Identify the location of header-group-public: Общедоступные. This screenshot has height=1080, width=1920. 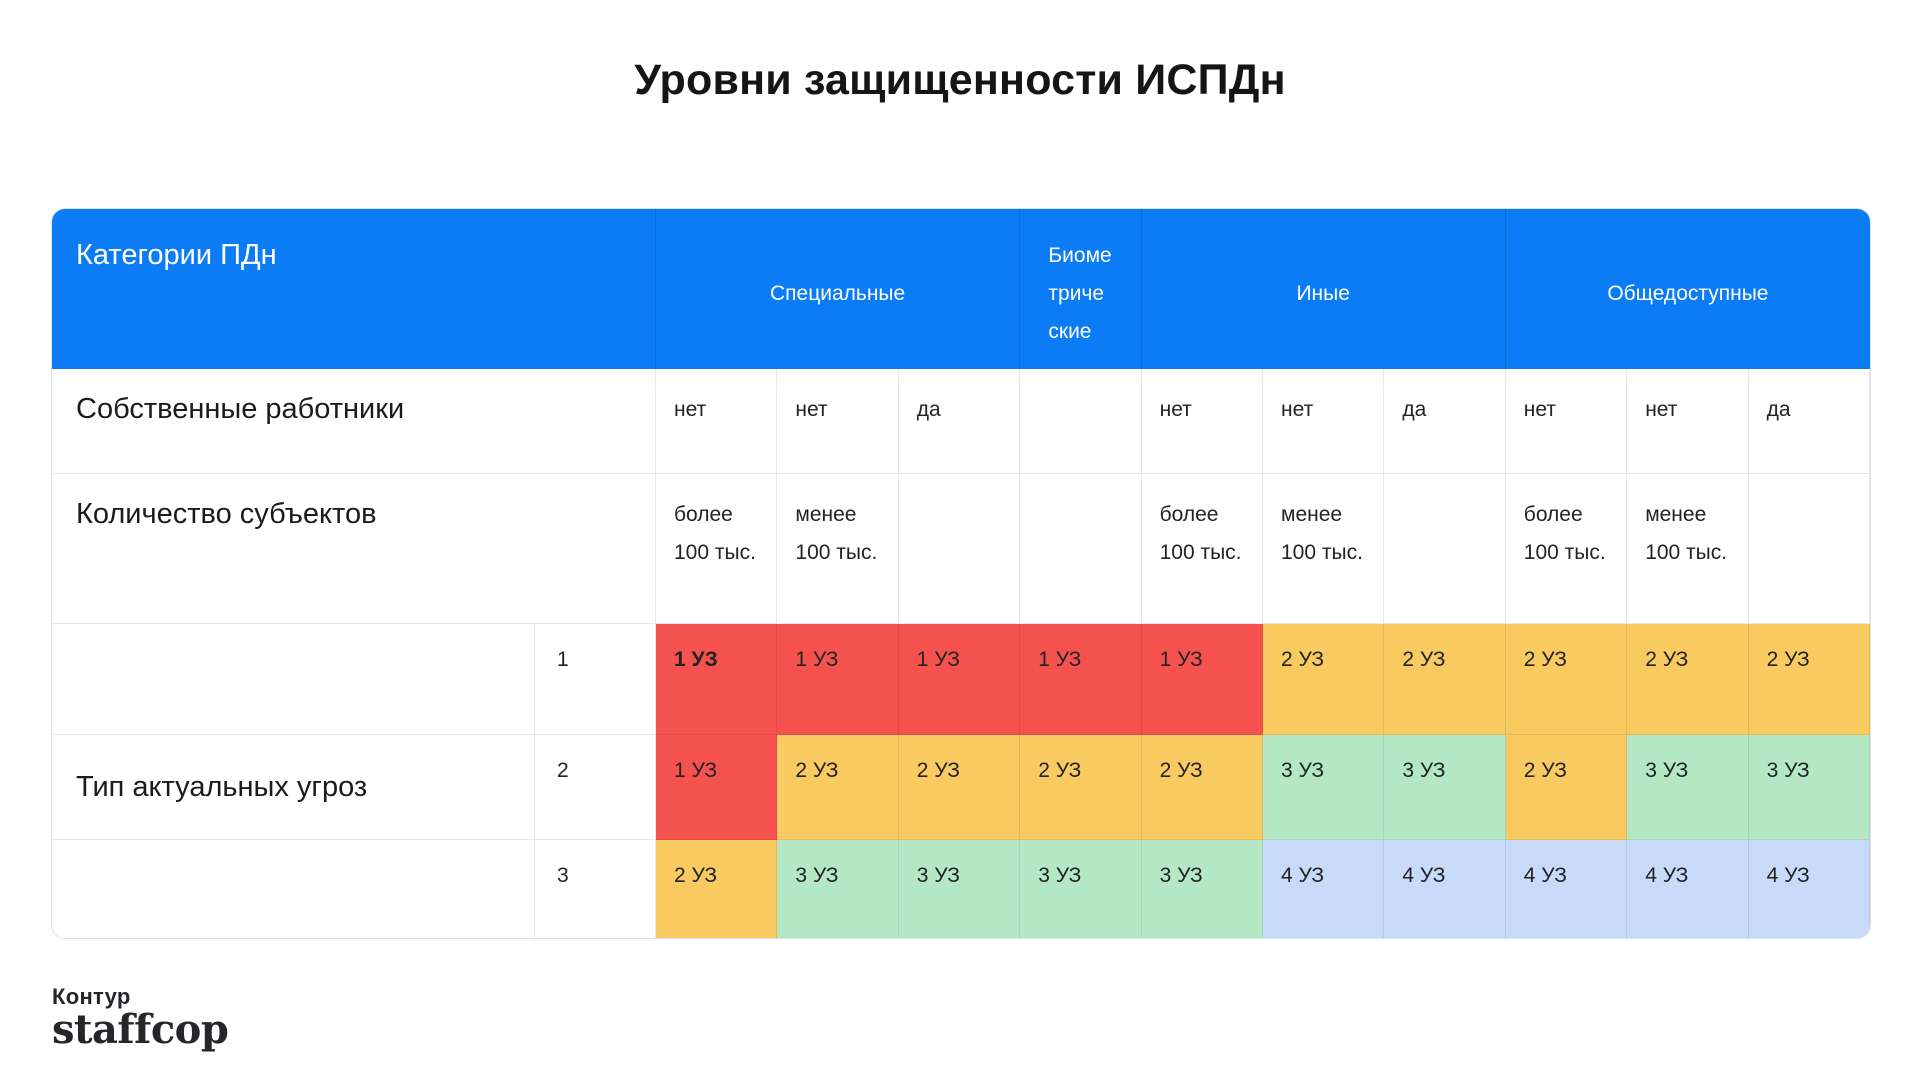
(1687, 289).